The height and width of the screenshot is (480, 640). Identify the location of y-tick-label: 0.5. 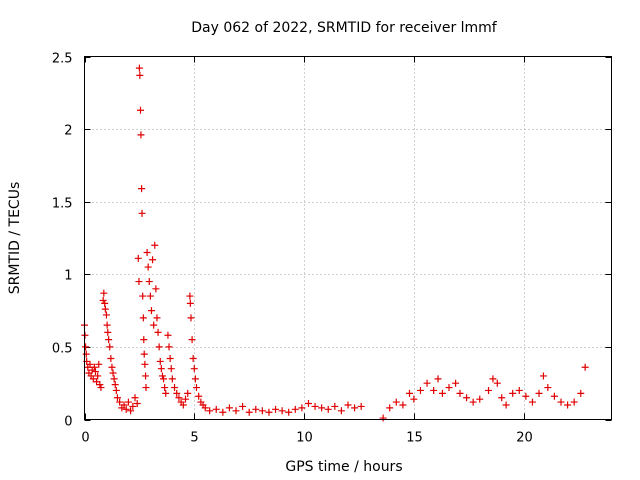
(62, 349).